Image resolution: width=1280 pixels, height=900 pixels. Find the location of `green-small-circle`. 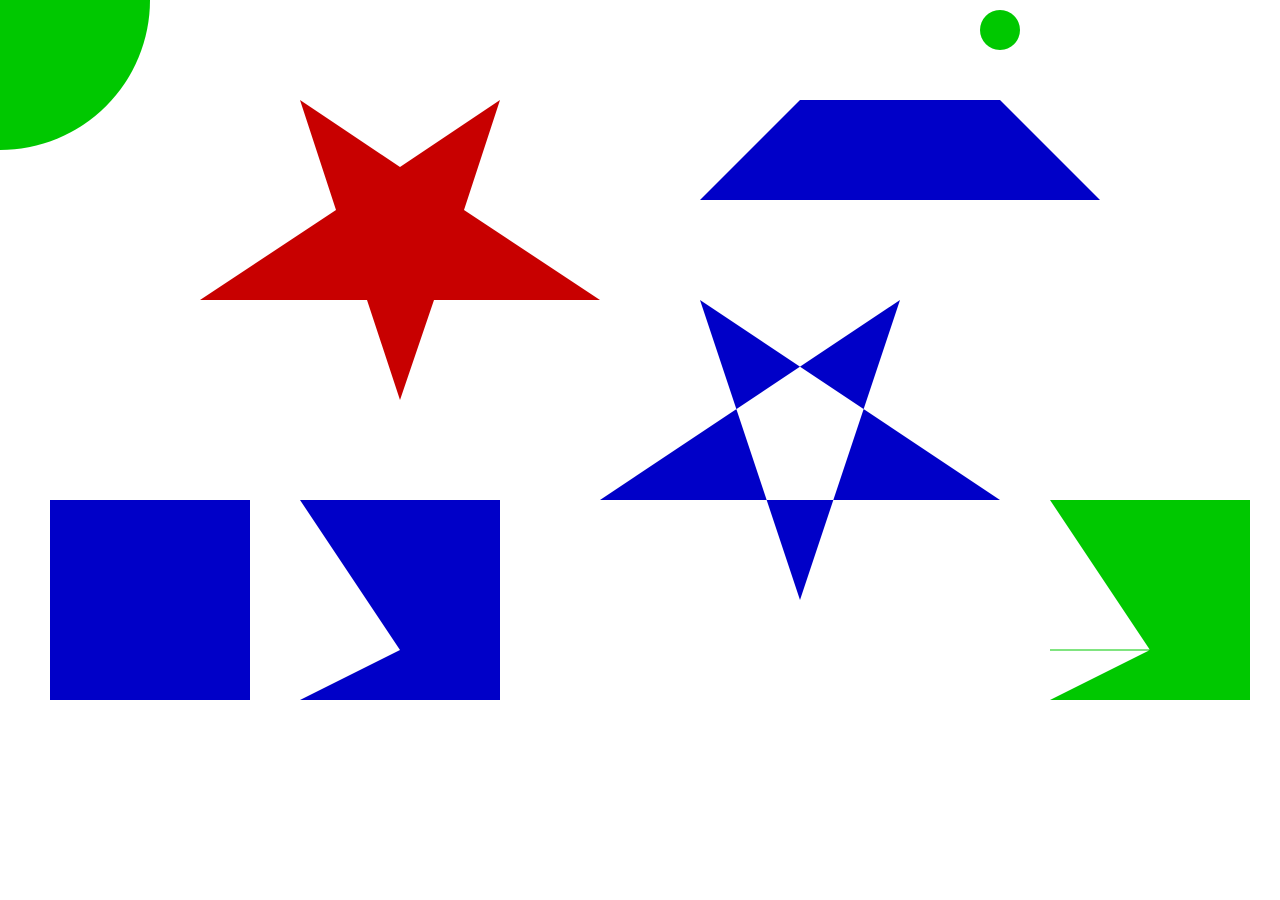

green-small-circle is located at coordinates (1000, 30).